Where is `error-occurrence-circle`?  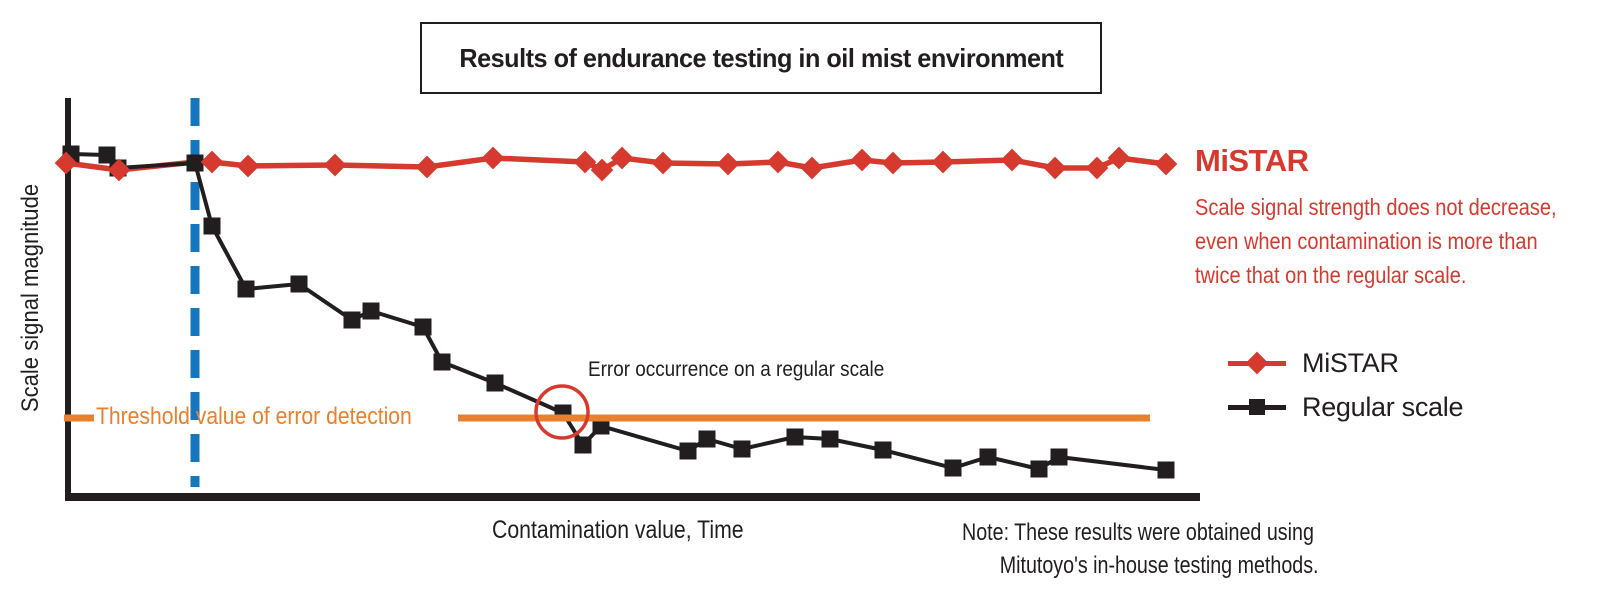 error-occurrence-circle is located at coordinates (562, 412).